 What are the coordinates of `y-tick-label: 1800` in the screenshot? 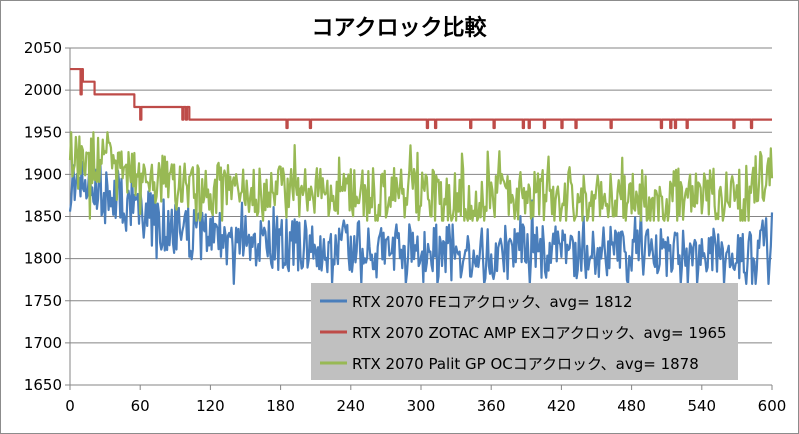 It's located at (43, 259).